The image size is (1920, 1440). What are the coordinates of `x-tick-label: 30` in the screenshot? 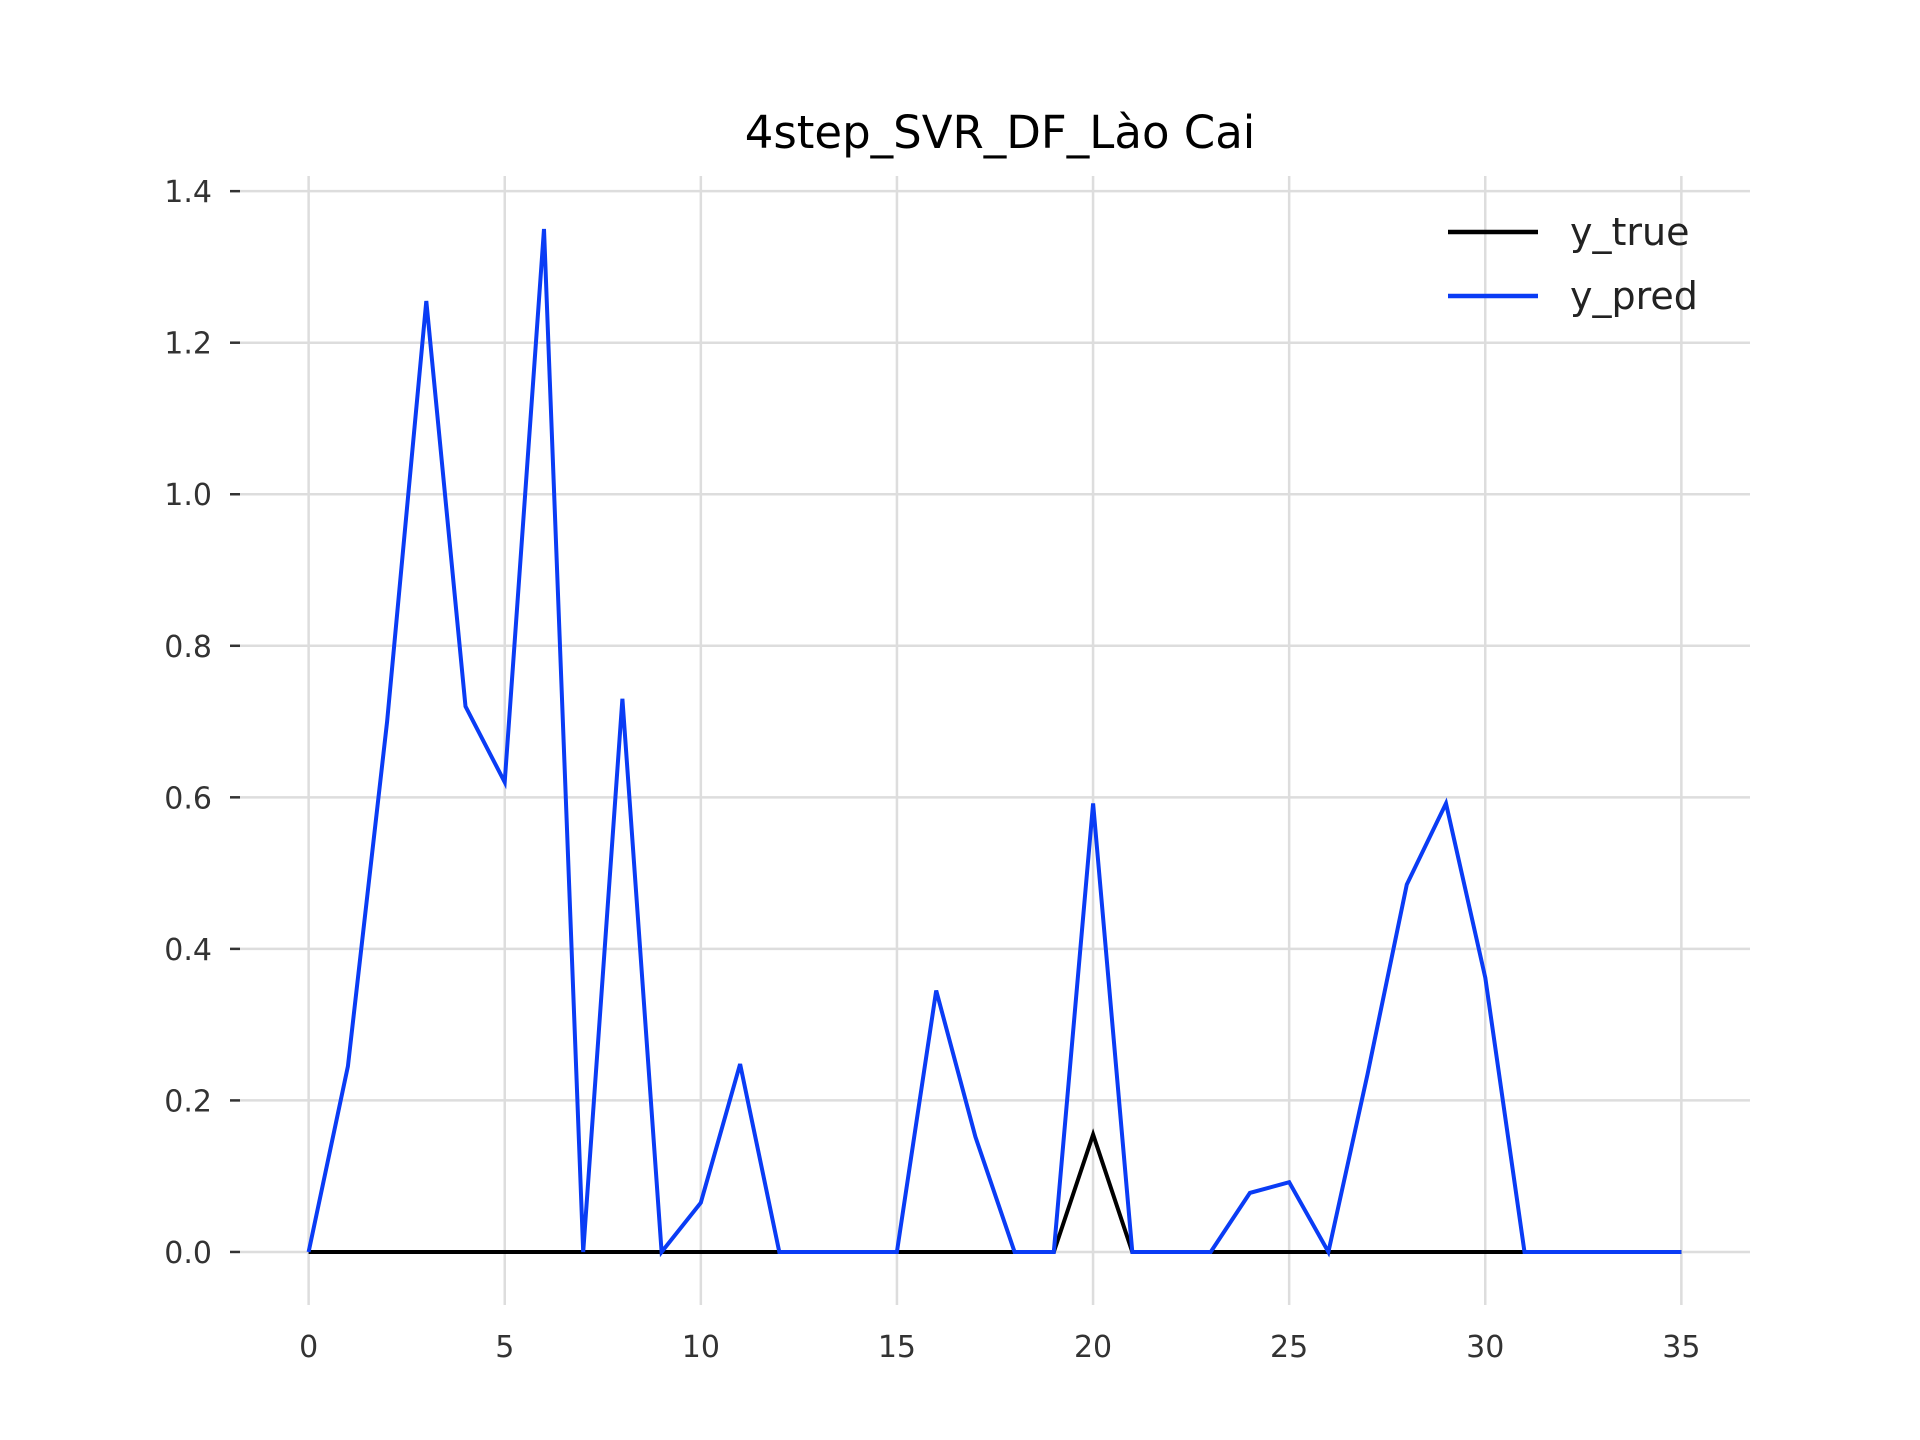 It's located at (1485, 1347).